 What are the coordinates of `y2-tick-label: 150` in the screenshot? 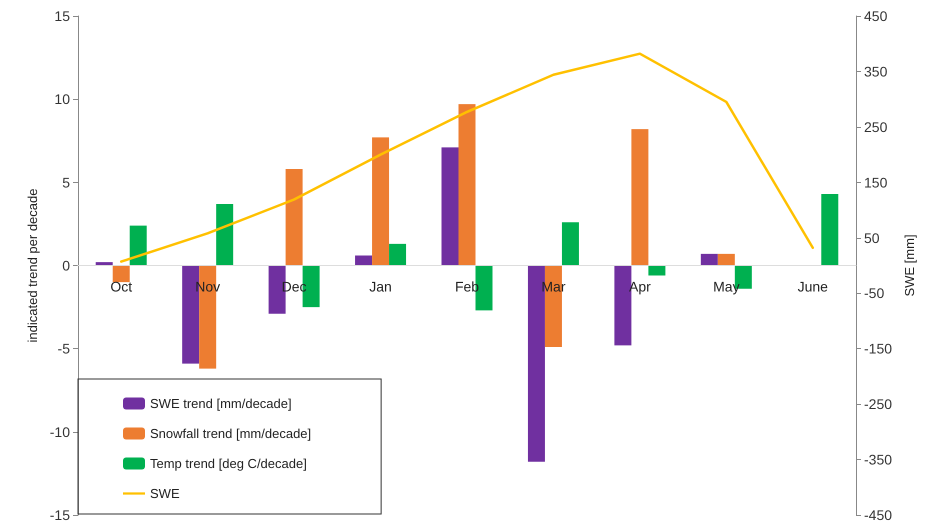 It's located at (876, 182).